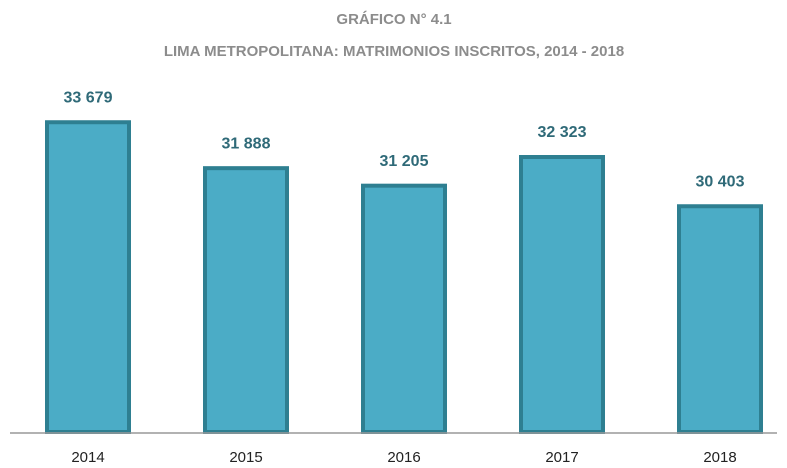  I want to click on value-label: 31 888, so click(246, 143).